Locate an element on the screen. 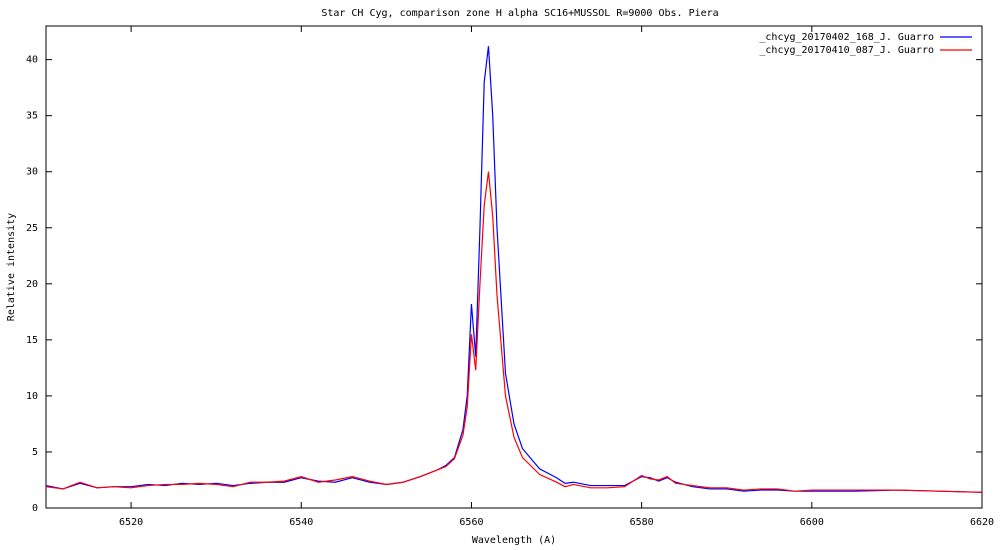  x-tick-label: 6620 is located at coordinates (982, 522).